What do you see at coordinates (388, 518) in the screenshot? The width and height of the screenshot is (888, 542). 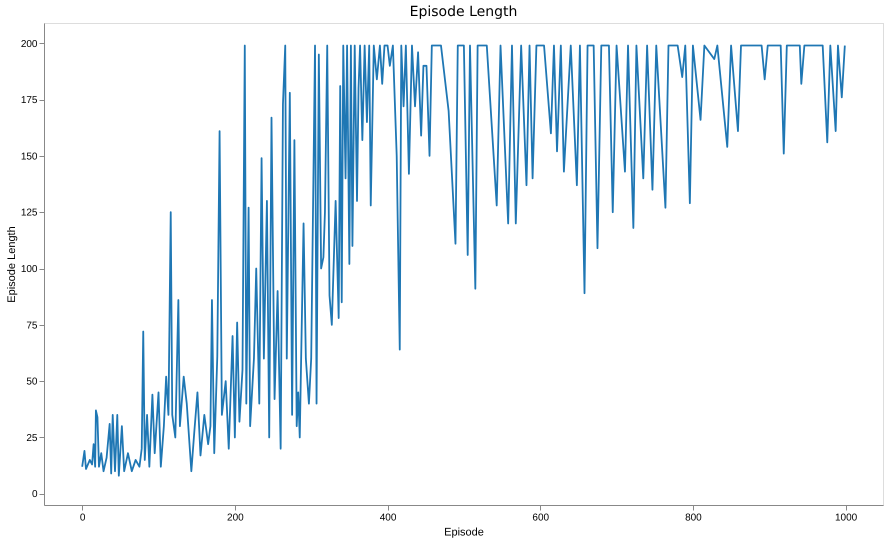 I see `x-tick-label: 400` at bounding box center [388, 518].